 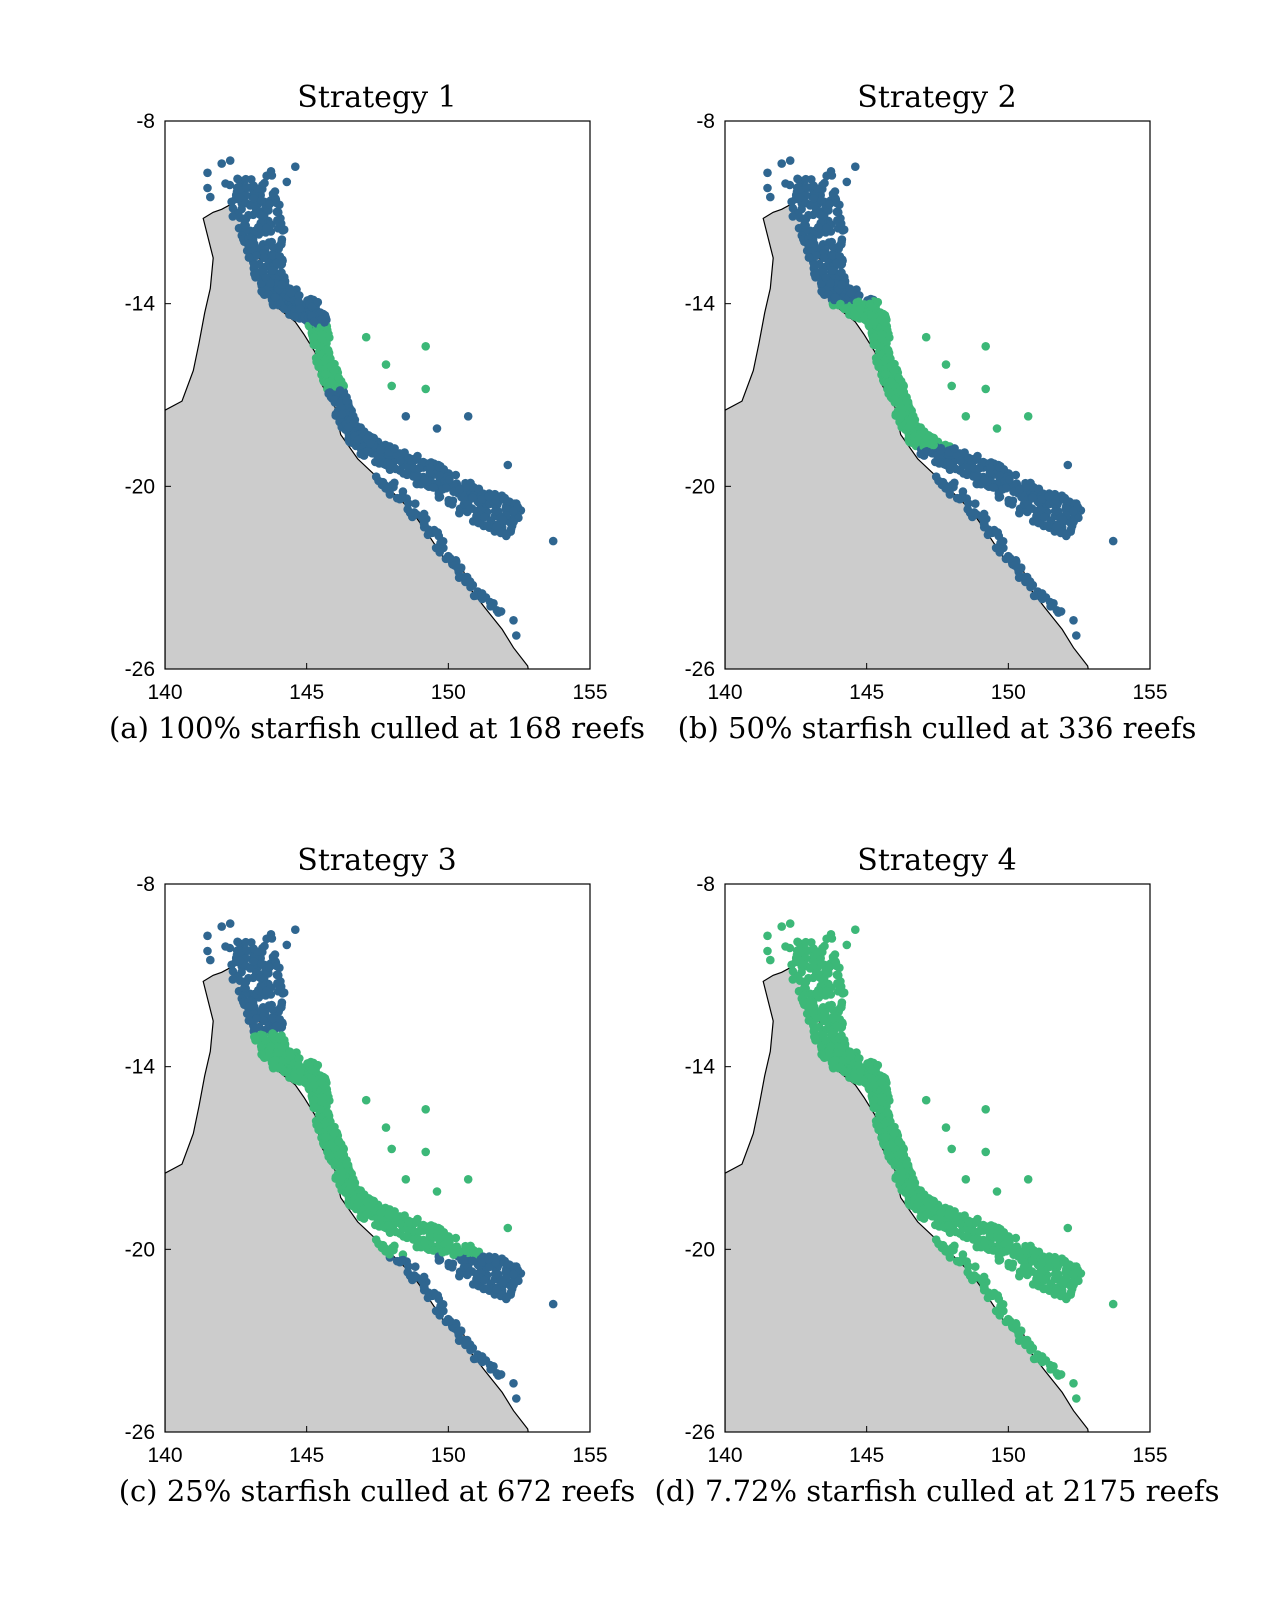 What do you see at coordinates (164, 1455) in the screenshot?
I see `x-tick-label: 140` at bounding box center [164, 1455].